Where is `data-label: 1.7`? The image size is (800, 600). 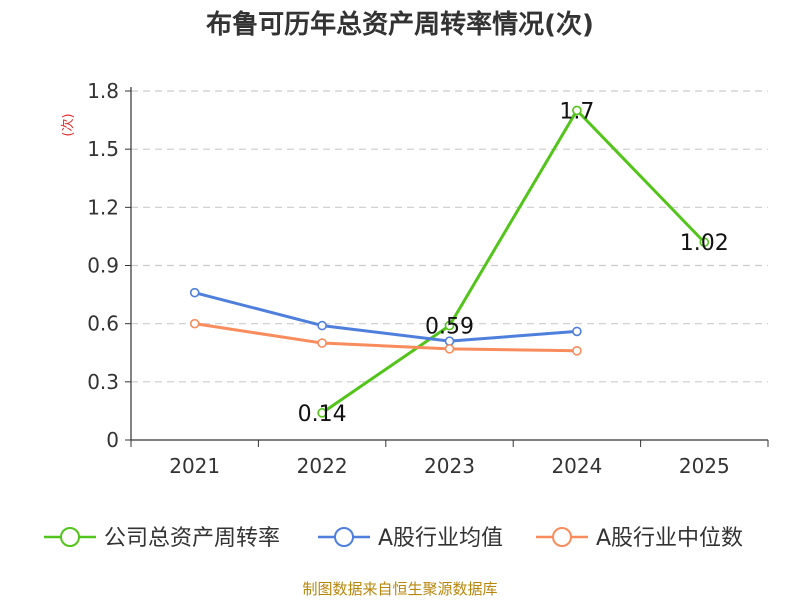
data-label: 1.7 is located at coordinates (576, 111).